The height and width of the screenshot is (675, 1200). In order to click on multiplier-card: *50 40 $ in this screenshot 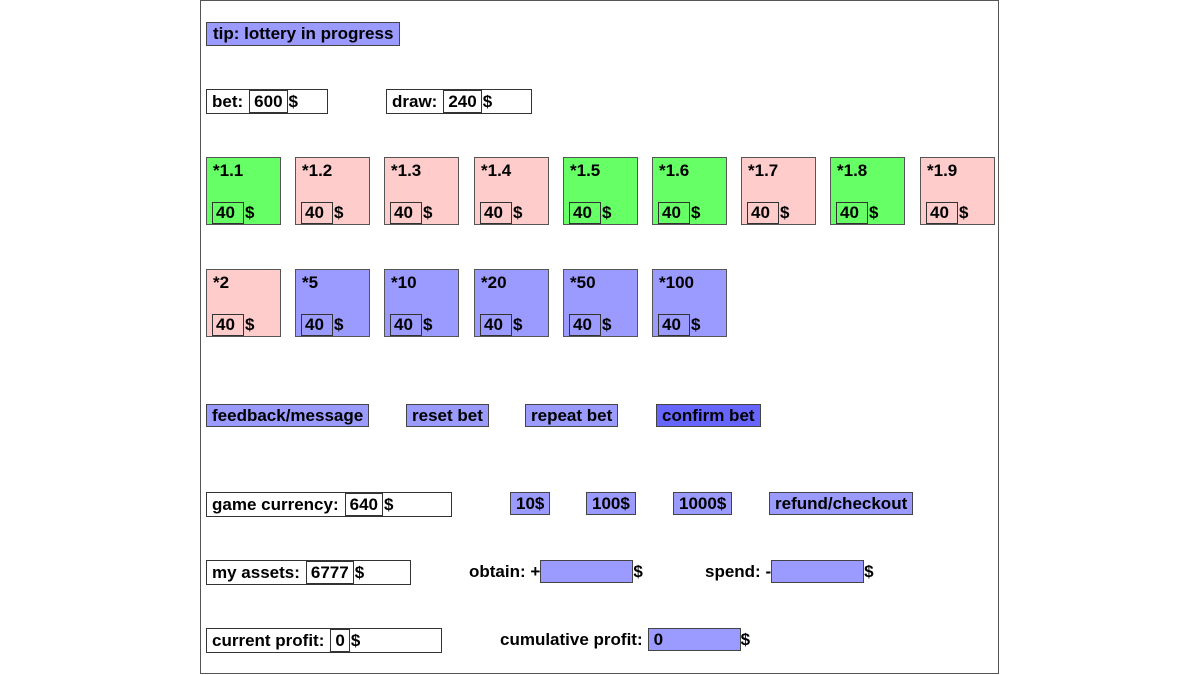, I will do `click(600, 303)`.